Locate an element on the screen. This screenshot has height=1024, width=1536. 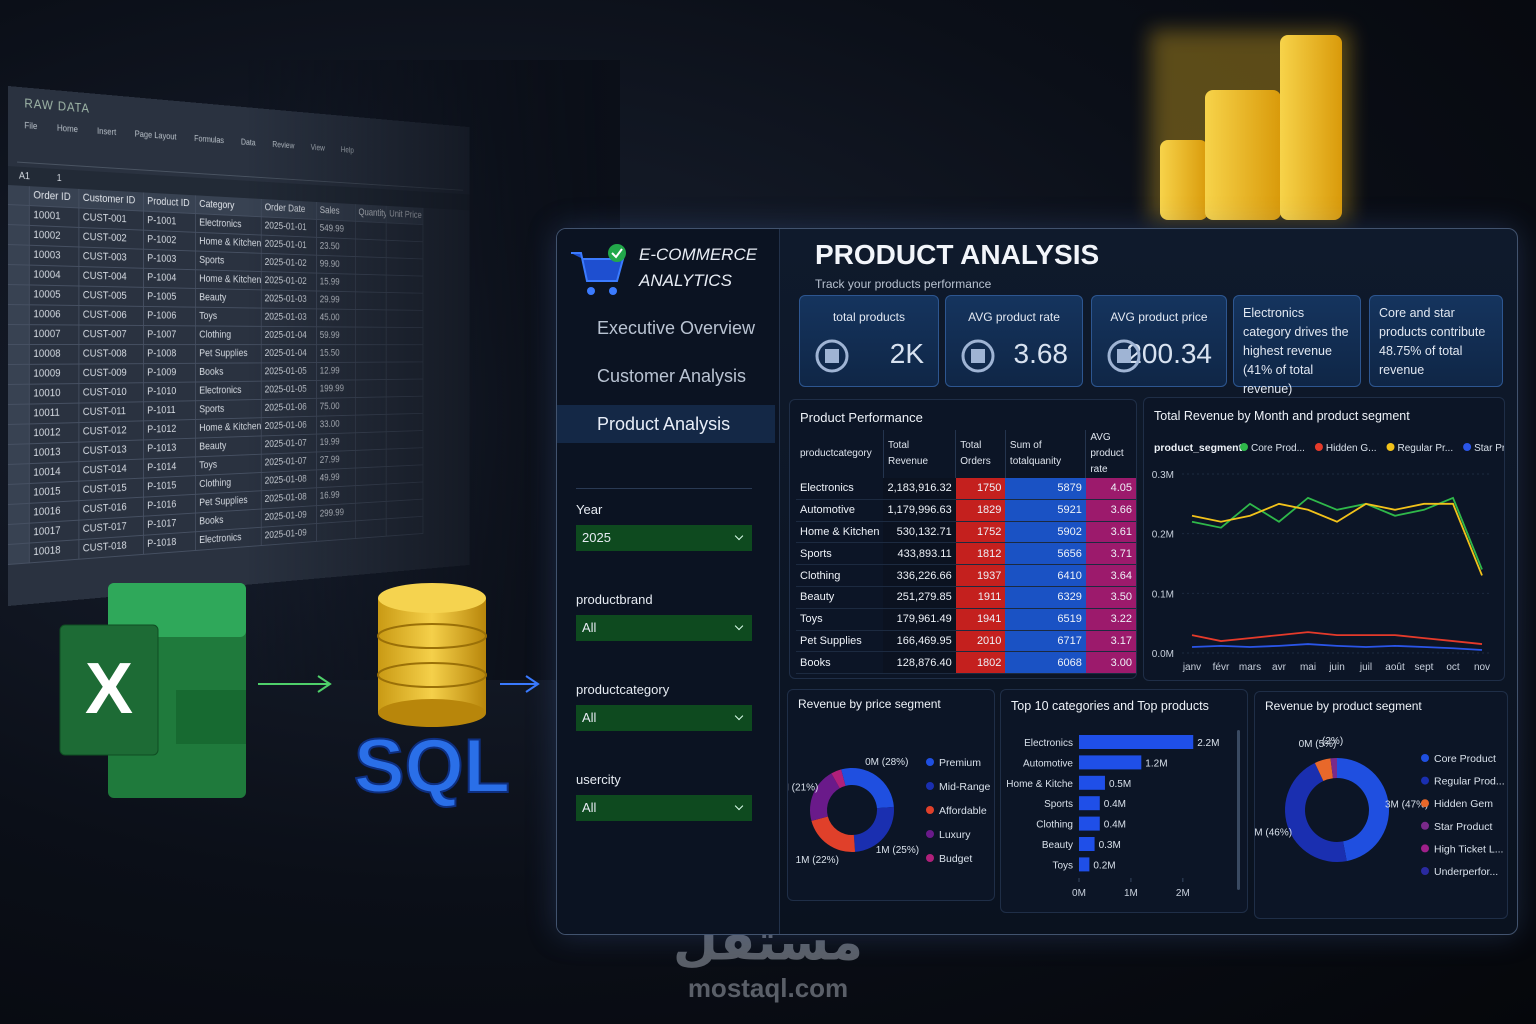
kpi-icon is located at coordinates (832, 356).